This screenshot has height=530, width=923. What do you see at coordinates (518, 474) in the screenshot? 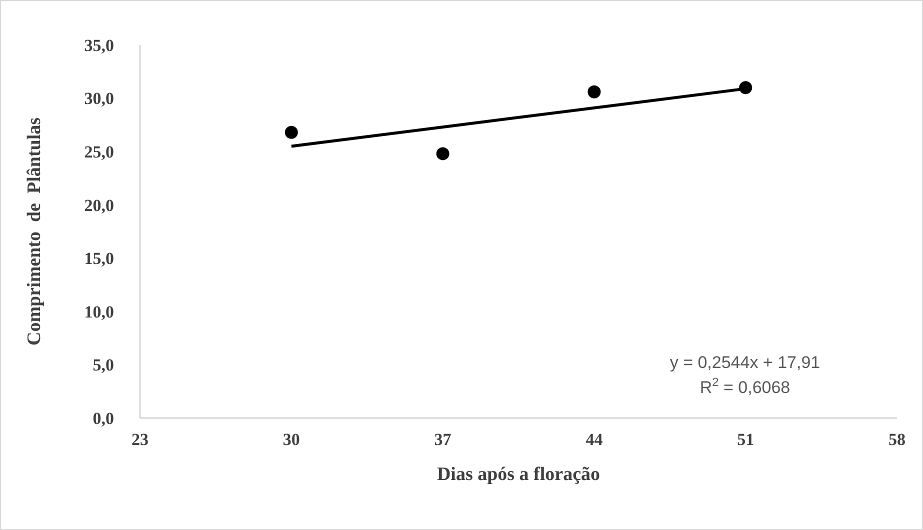
I see `x-axis-title: Dias após a floração` at bounding box center [518, 474].